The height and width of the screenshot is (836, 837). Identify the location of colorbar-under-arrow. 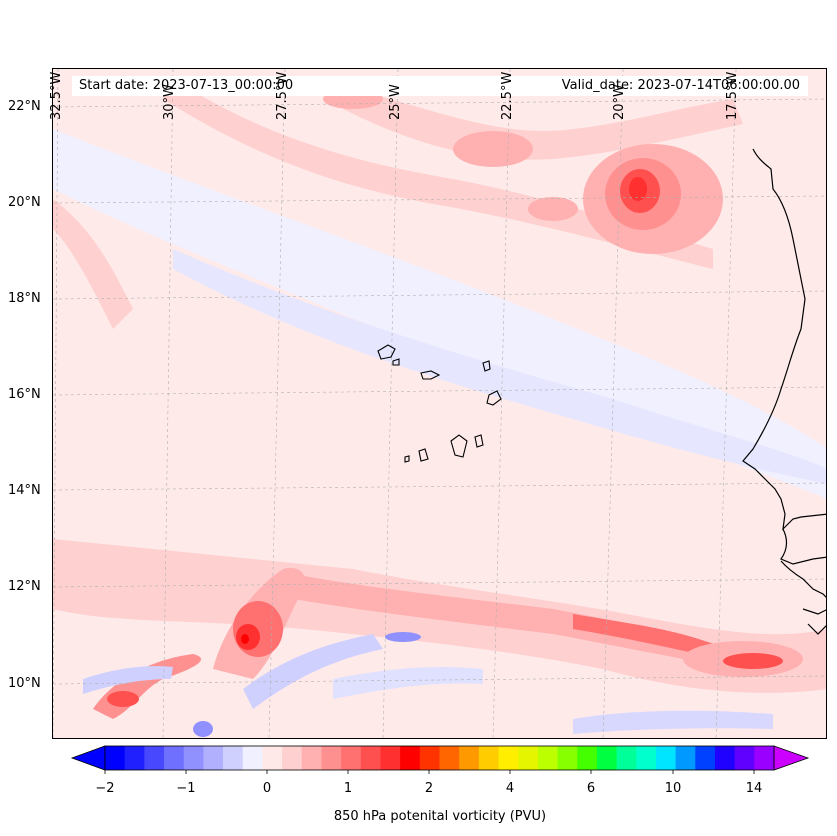
(88, 758).